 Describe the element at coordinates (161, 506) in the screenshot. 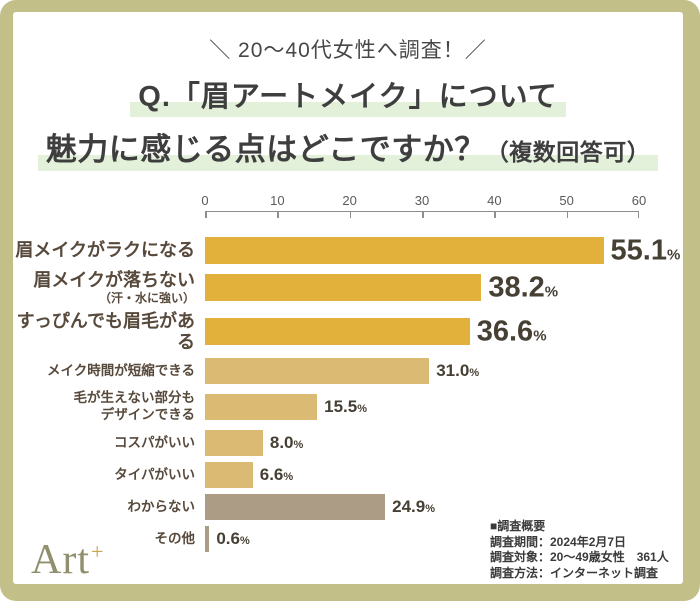

I see `category-label-main: わからない` at that location.